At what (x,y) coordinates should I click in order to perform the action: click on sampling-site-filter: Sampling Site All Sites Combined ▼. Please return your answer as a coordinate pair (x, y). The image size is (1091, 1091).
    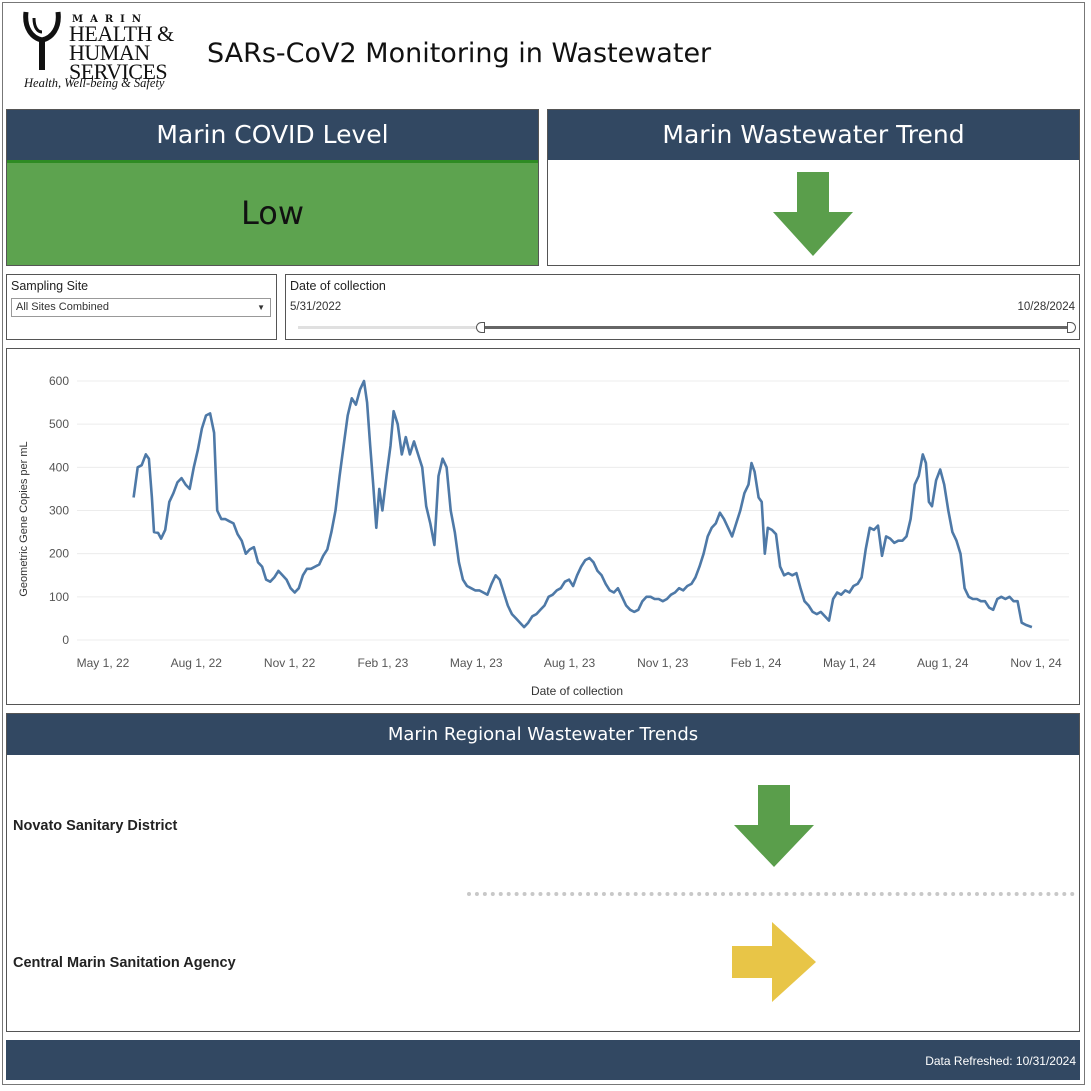
    Looking at the image, I should click on (141, 307).